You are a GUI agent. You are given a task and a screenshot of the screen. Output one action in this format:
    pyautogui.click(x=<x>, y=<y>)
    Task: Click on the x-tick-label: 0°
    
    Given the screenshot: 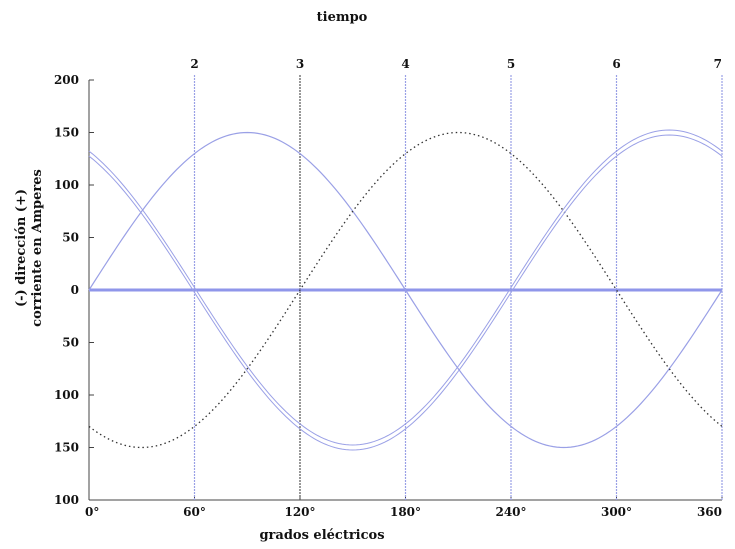 What is the action you would take?
    pyautogui.click(x=92, y=512)
    